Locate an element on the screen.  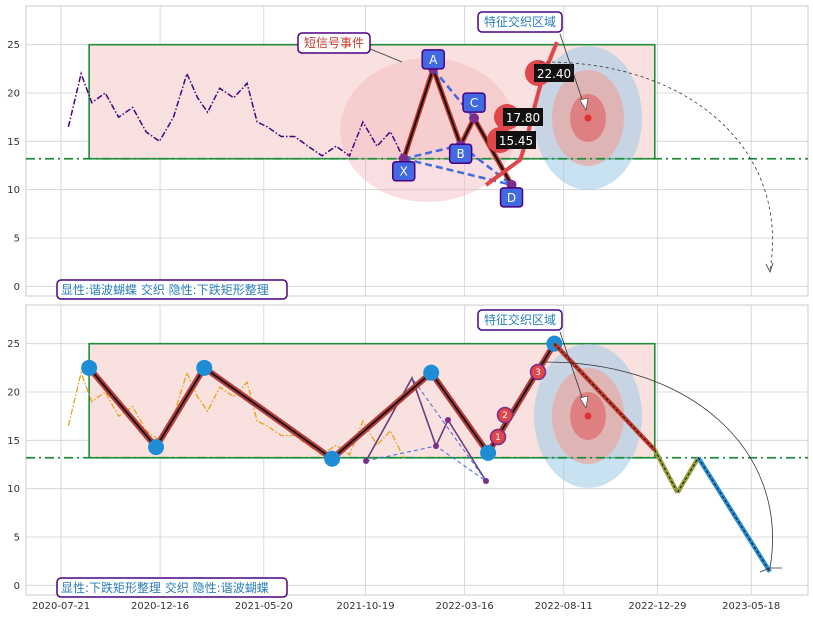
feature-zone-arrowhead-top is located at coordinates (584, 104).